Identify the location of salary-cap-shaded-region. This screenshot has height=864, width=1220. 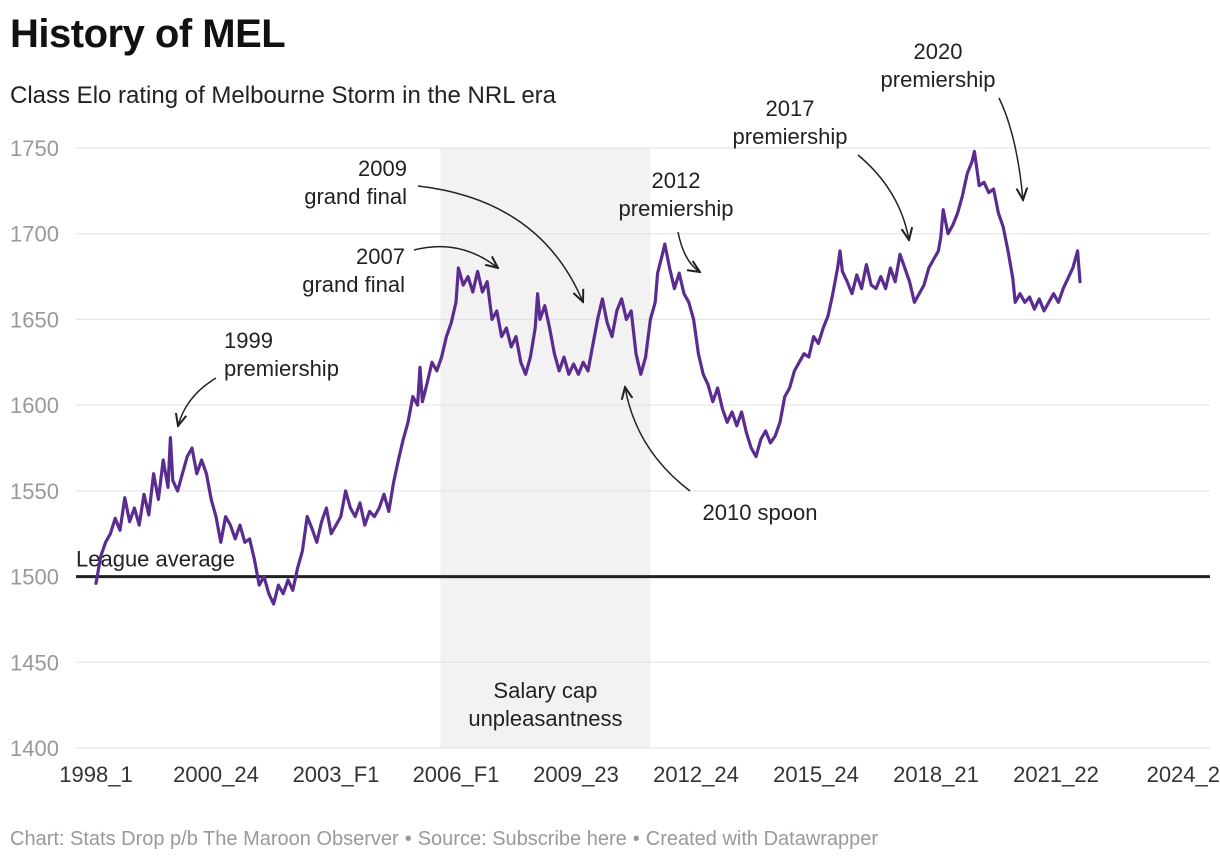
(545, 448).